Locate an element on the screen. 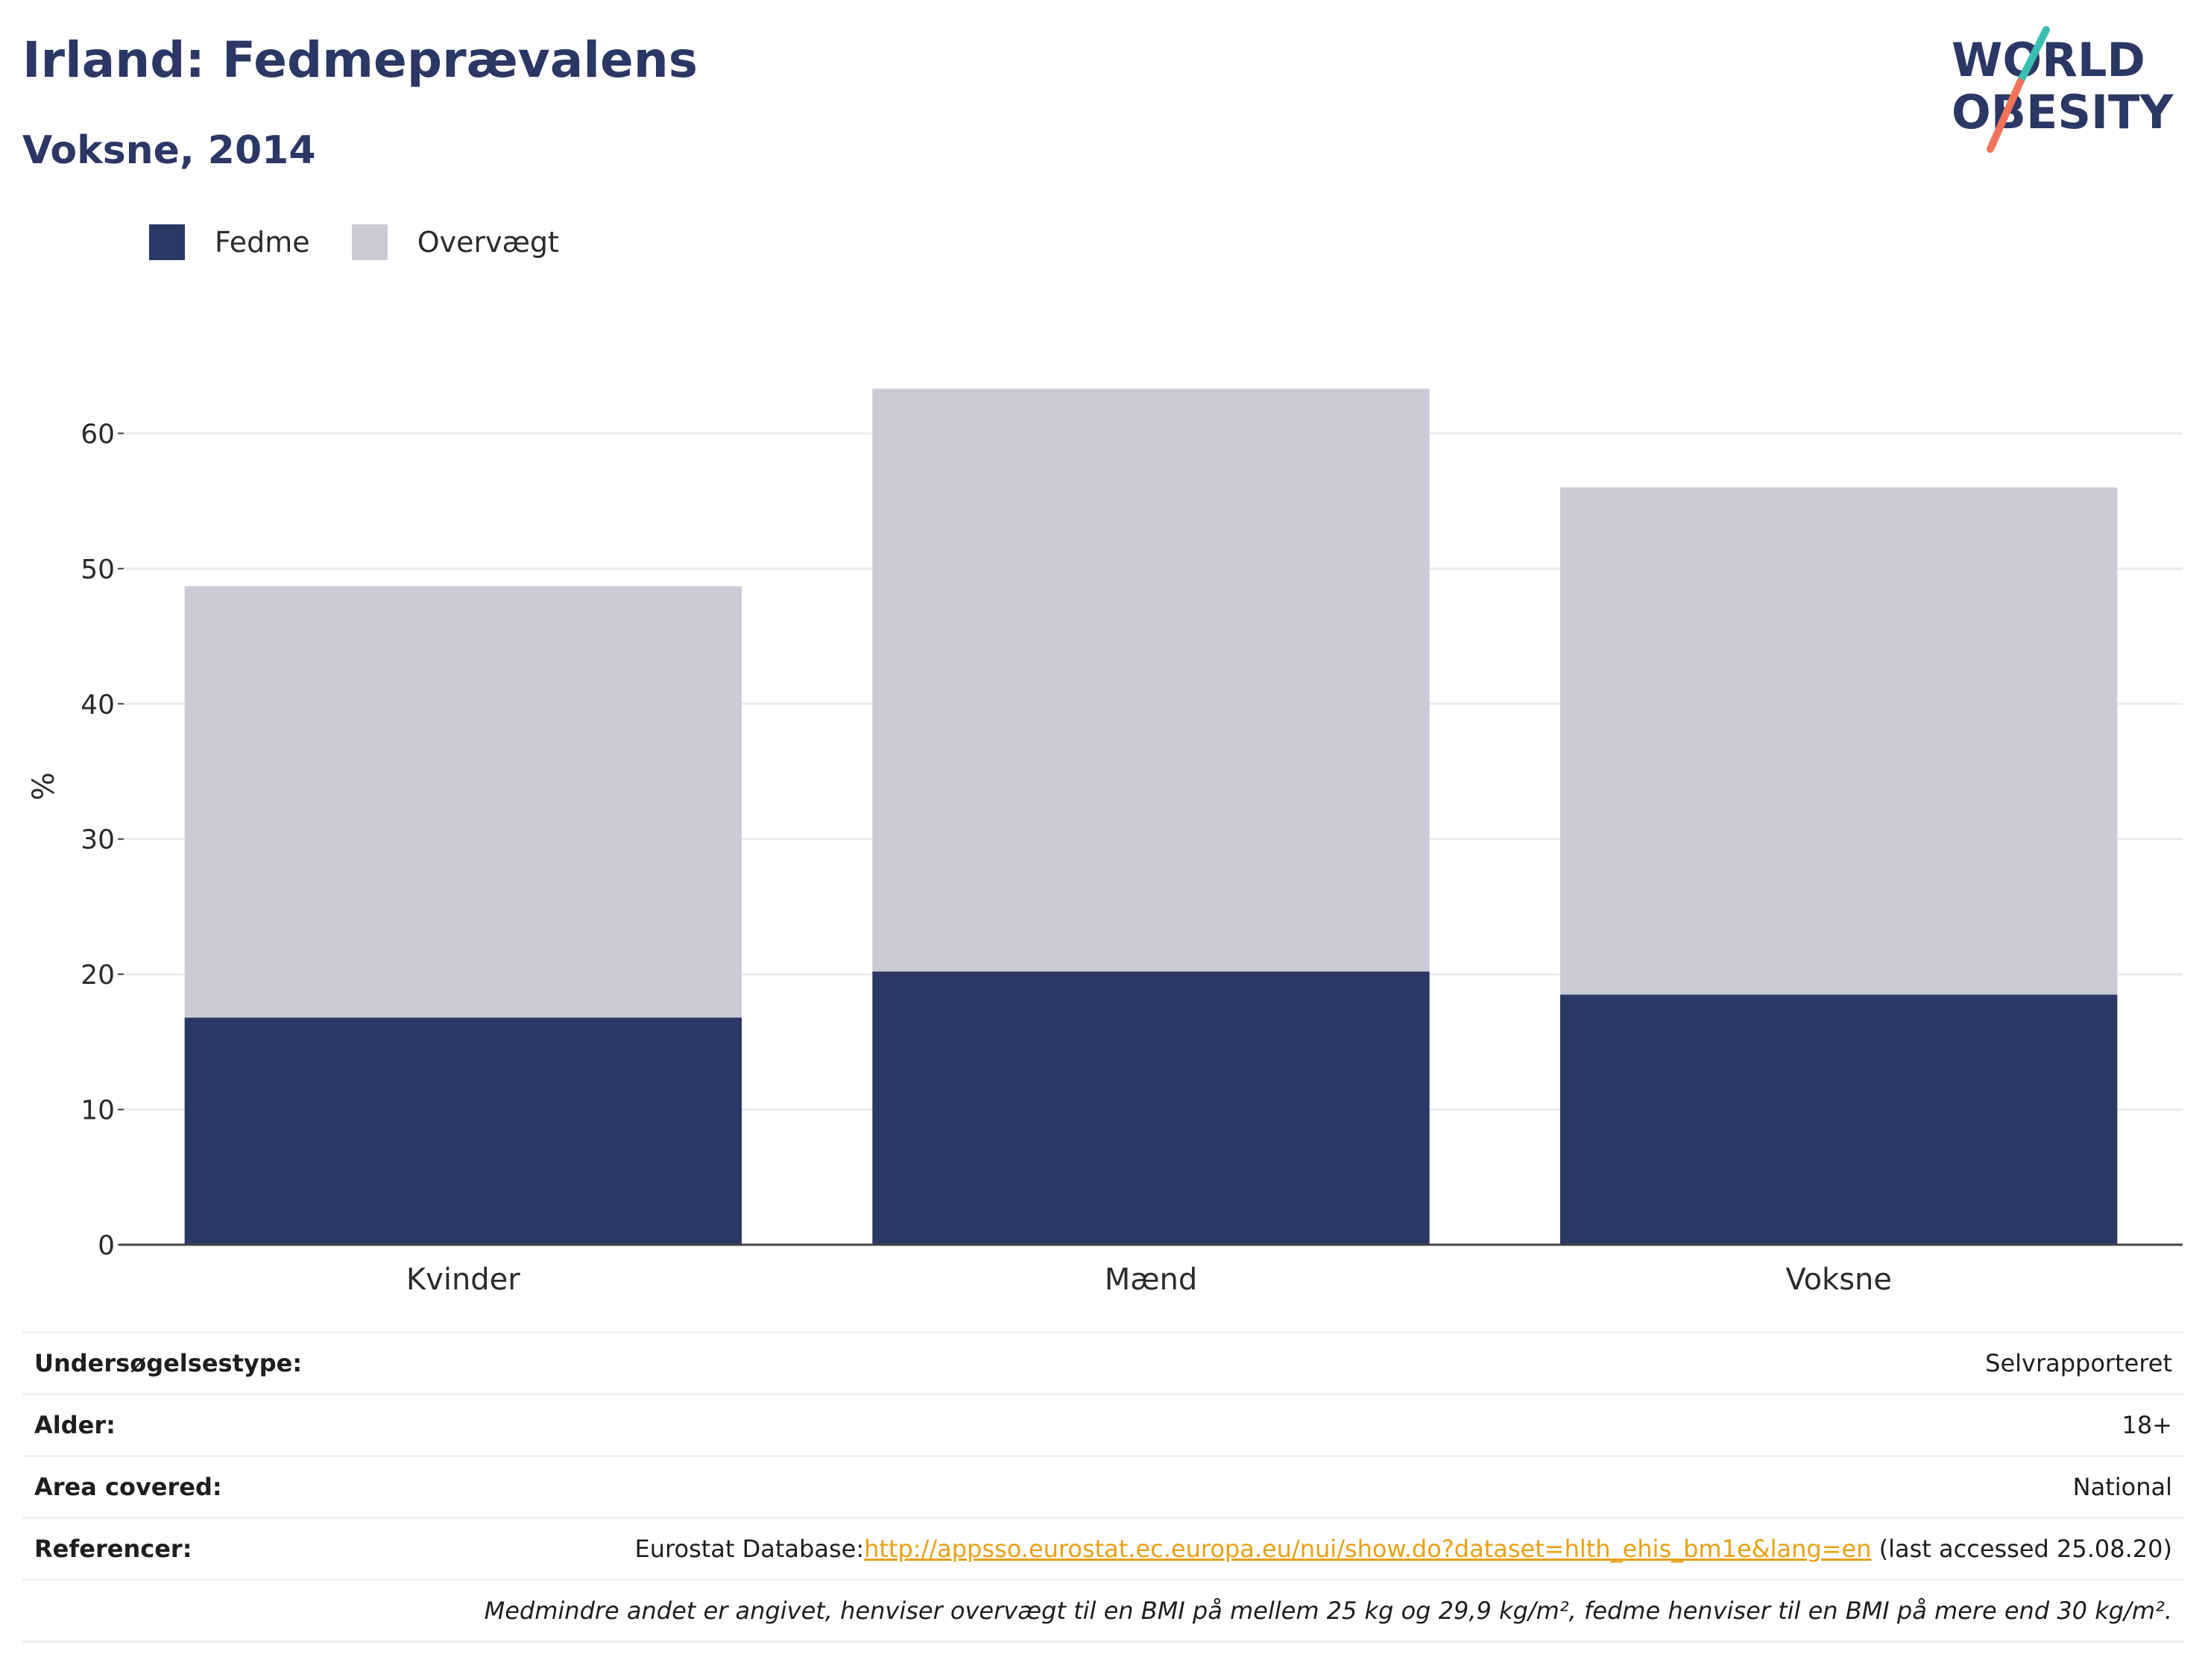 Image resolution: width=2205 pixels, height=1680 pixels. legend-swatch-fedme is located at coordinates (167, 242).